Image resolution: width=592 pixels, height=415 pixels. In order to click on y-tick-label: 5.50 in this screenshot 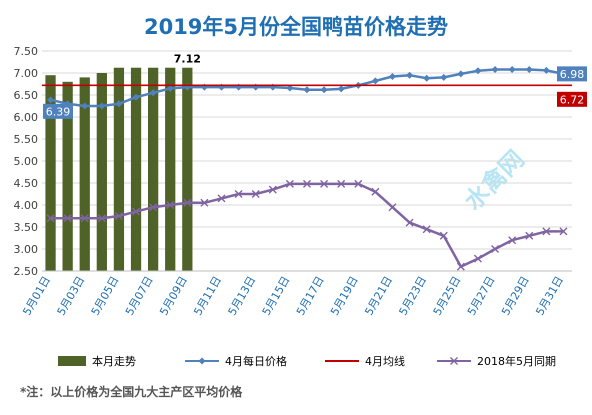, I will do `click(26, 139)`.